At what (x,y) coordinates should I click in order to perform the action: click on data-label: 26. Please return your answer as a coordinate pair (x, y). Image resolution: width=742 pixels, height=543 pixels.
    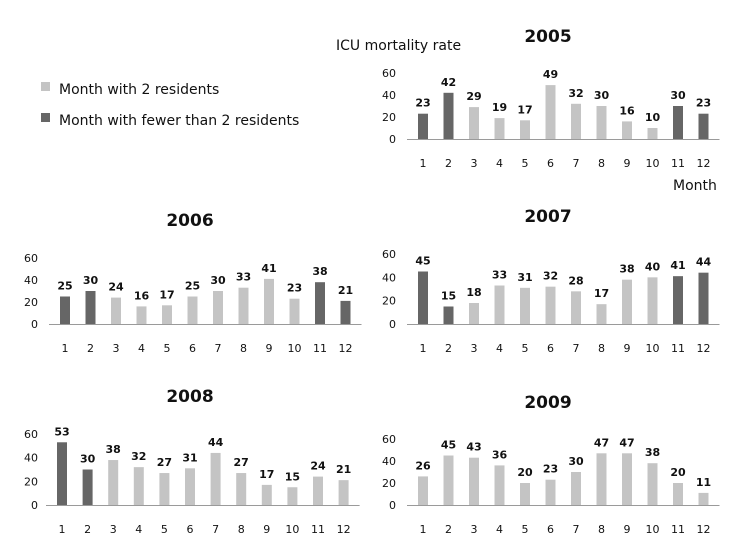
    Looking at the image, I should click on (423, 465).